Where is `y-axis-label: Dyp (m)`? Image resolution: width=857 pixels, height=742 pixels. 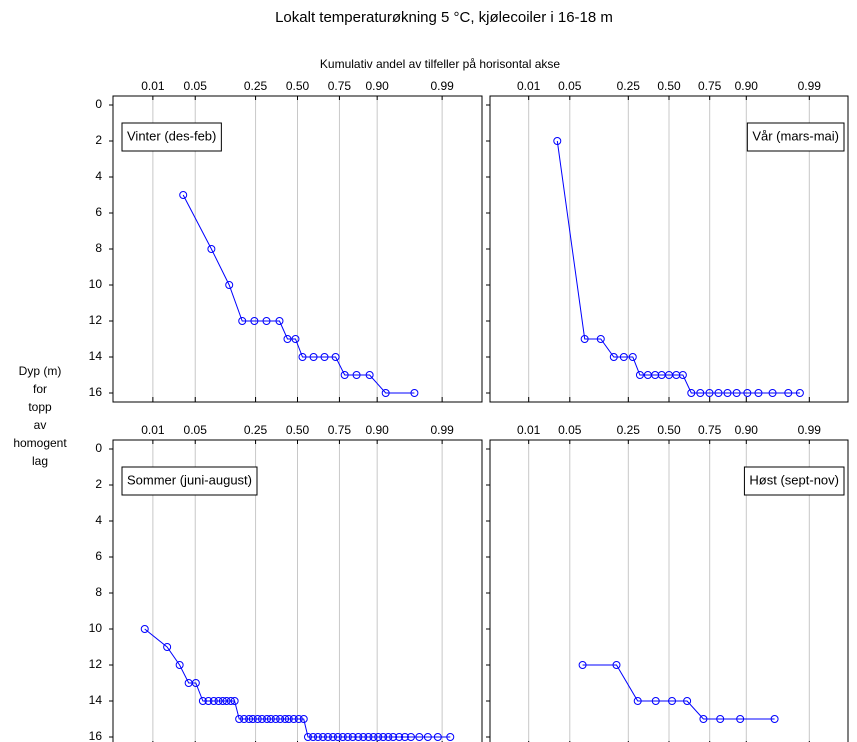 y-axis-label: Dyp (m) is located at coordinates (40, 371).